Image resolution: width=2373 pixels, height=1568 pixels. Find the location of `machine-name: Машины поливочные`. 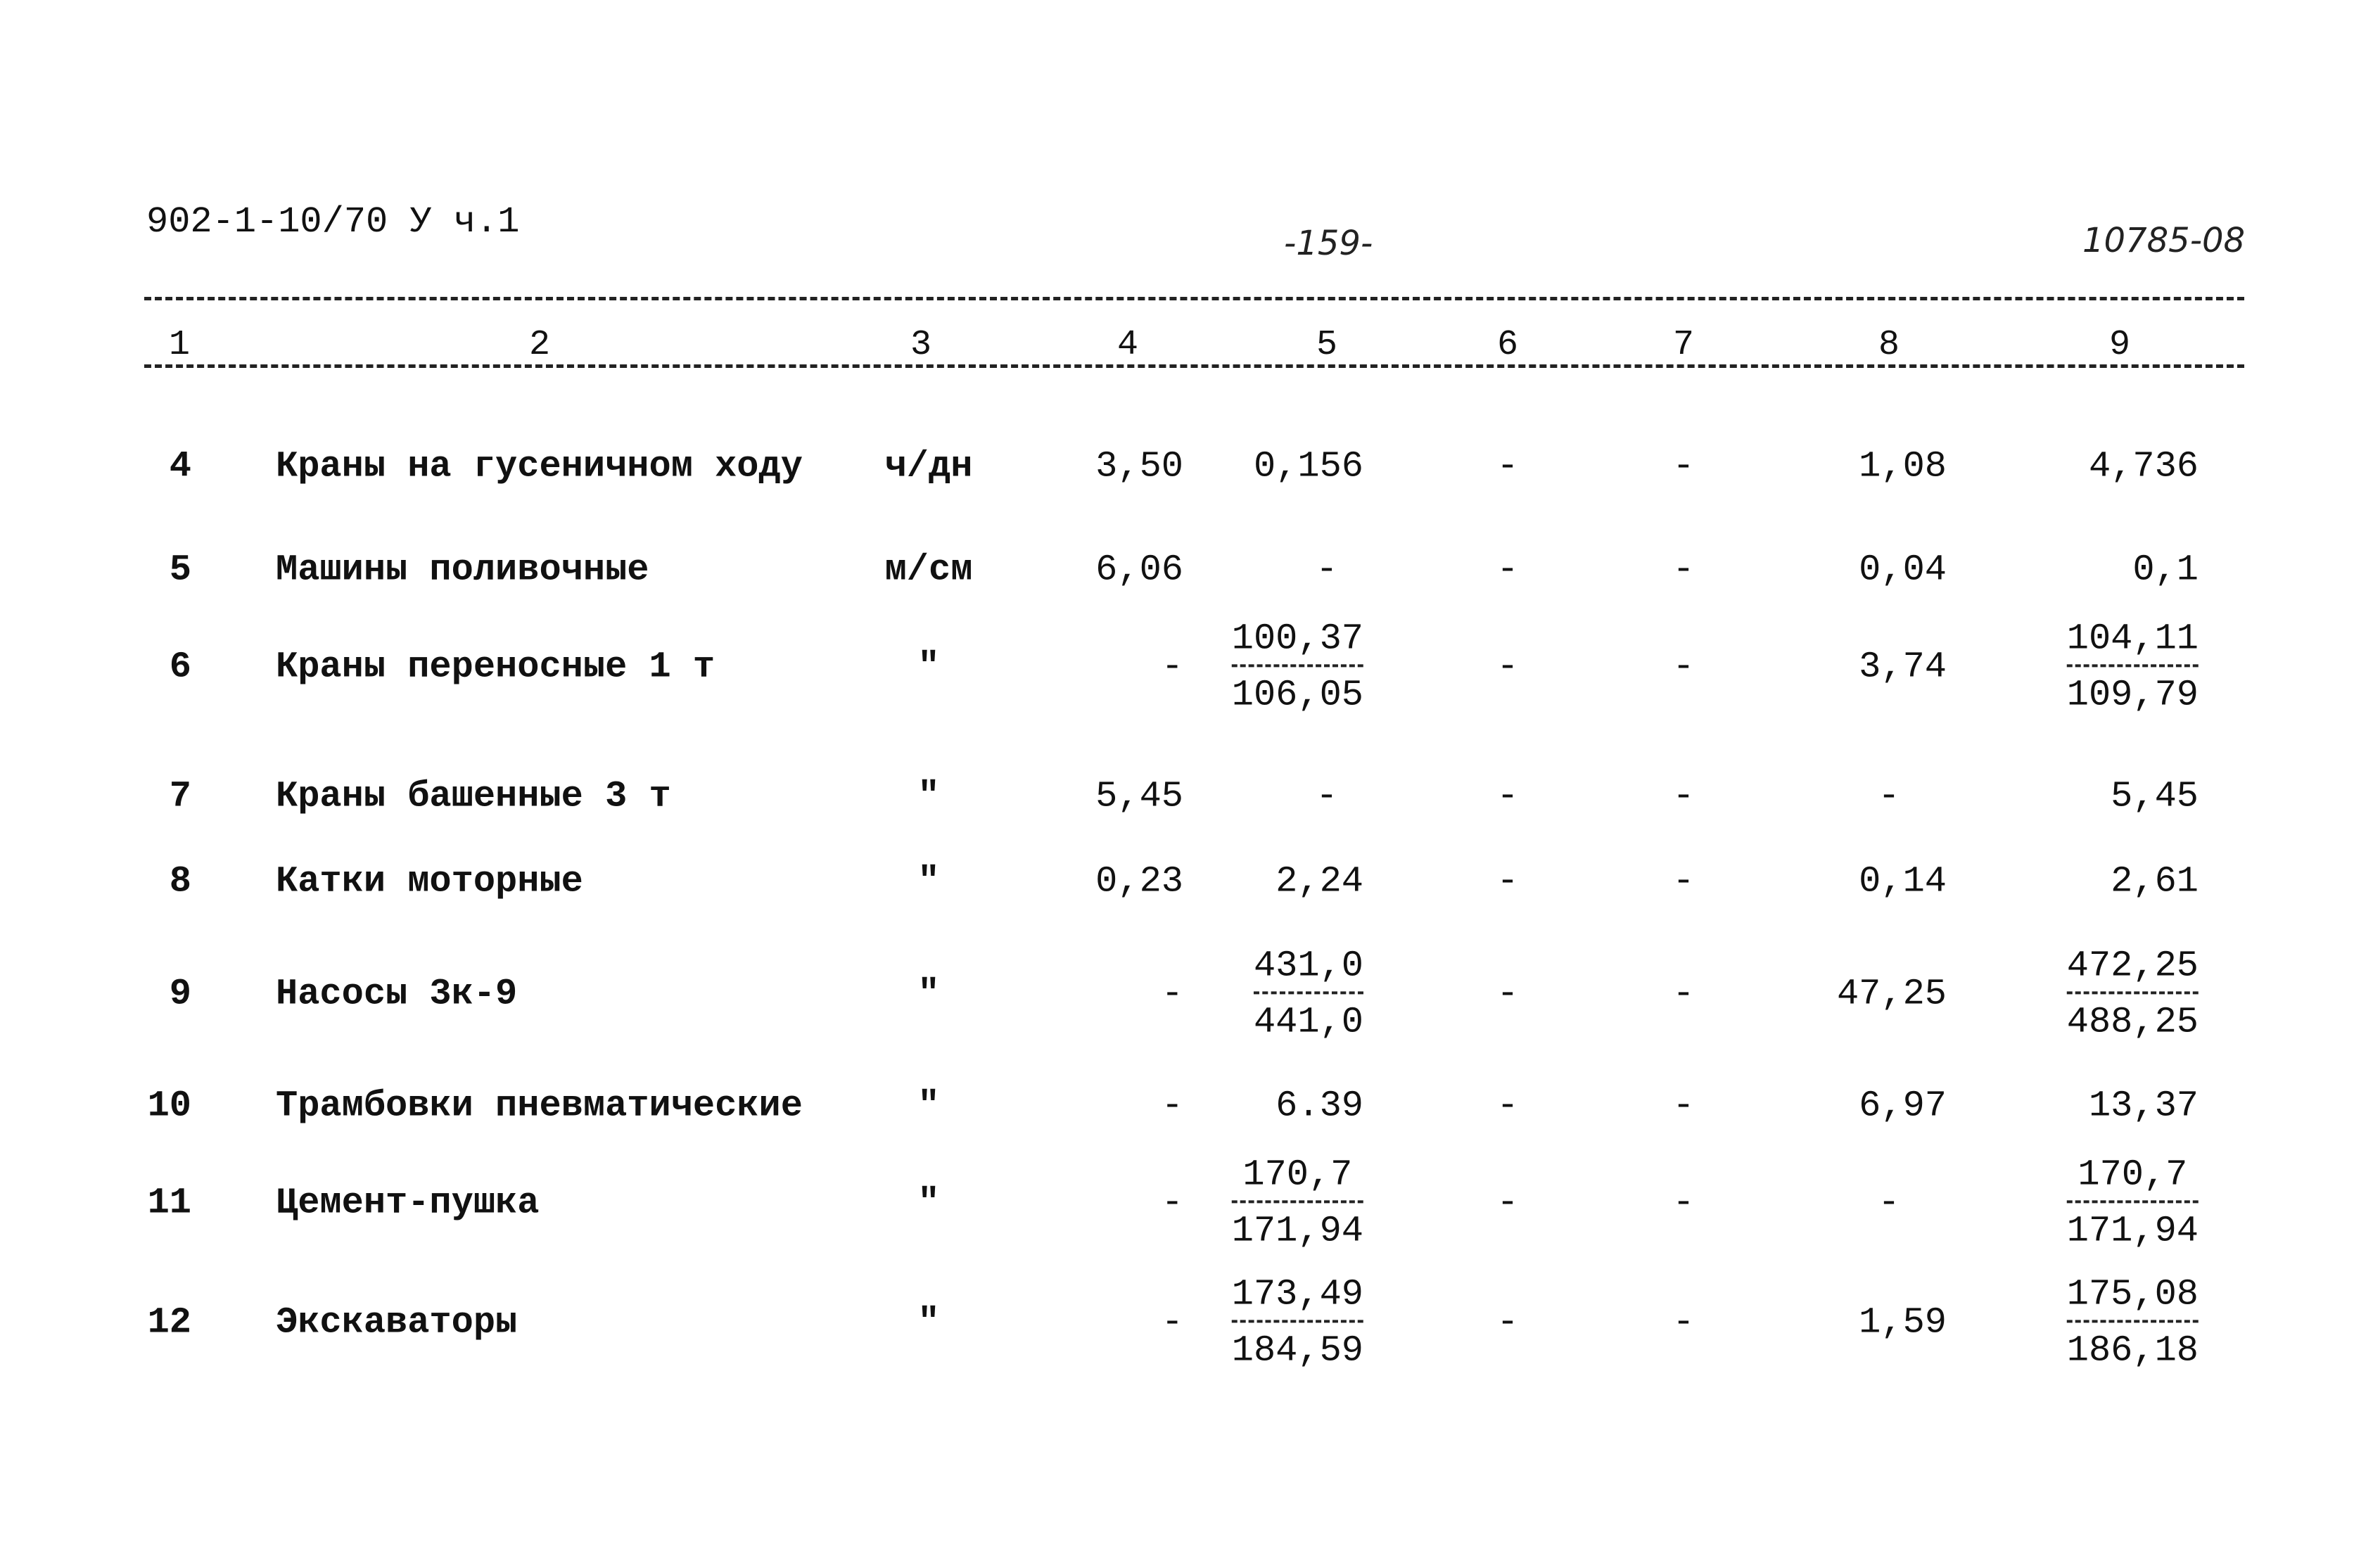

machine-name: Машины поливочные is located at coordinates (462, 570).